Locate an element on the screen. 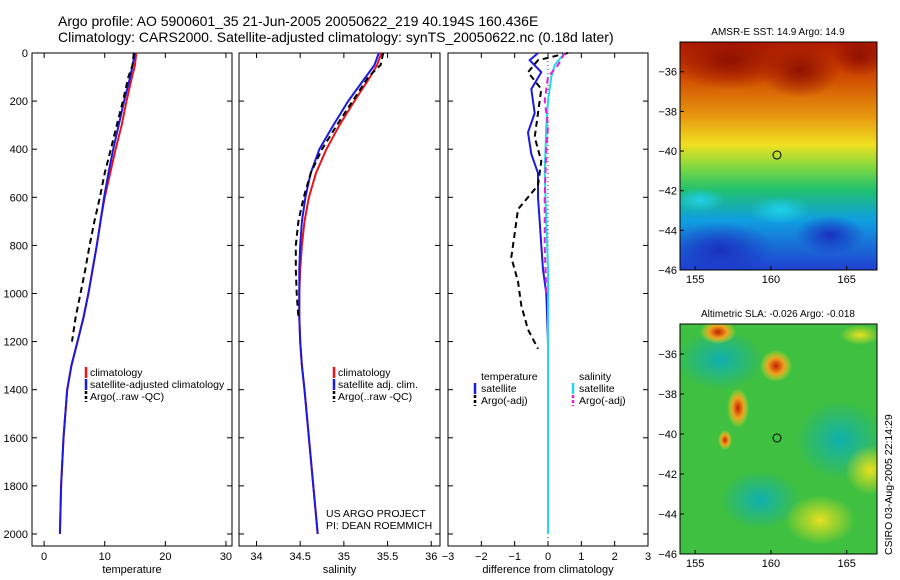 The width and height of the screenshot is (900, 580). sst-map-axes: 155 160 165 −36 −38 −40 −42 −44 −46 is located at coordinates (757, 176).